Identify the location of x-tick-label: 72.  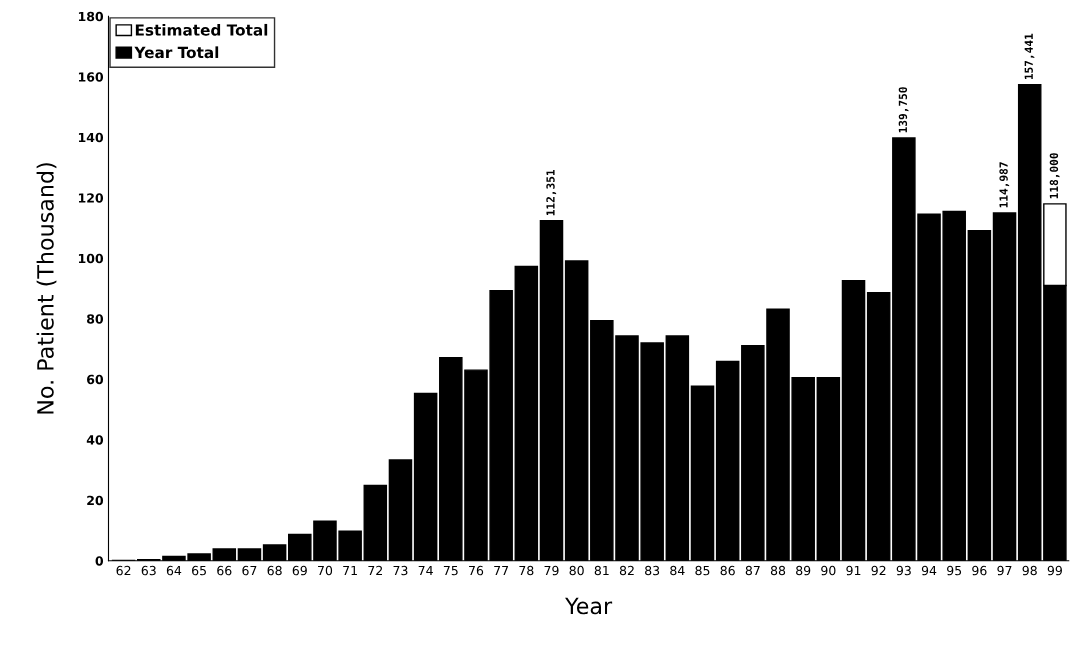
(375, 570).